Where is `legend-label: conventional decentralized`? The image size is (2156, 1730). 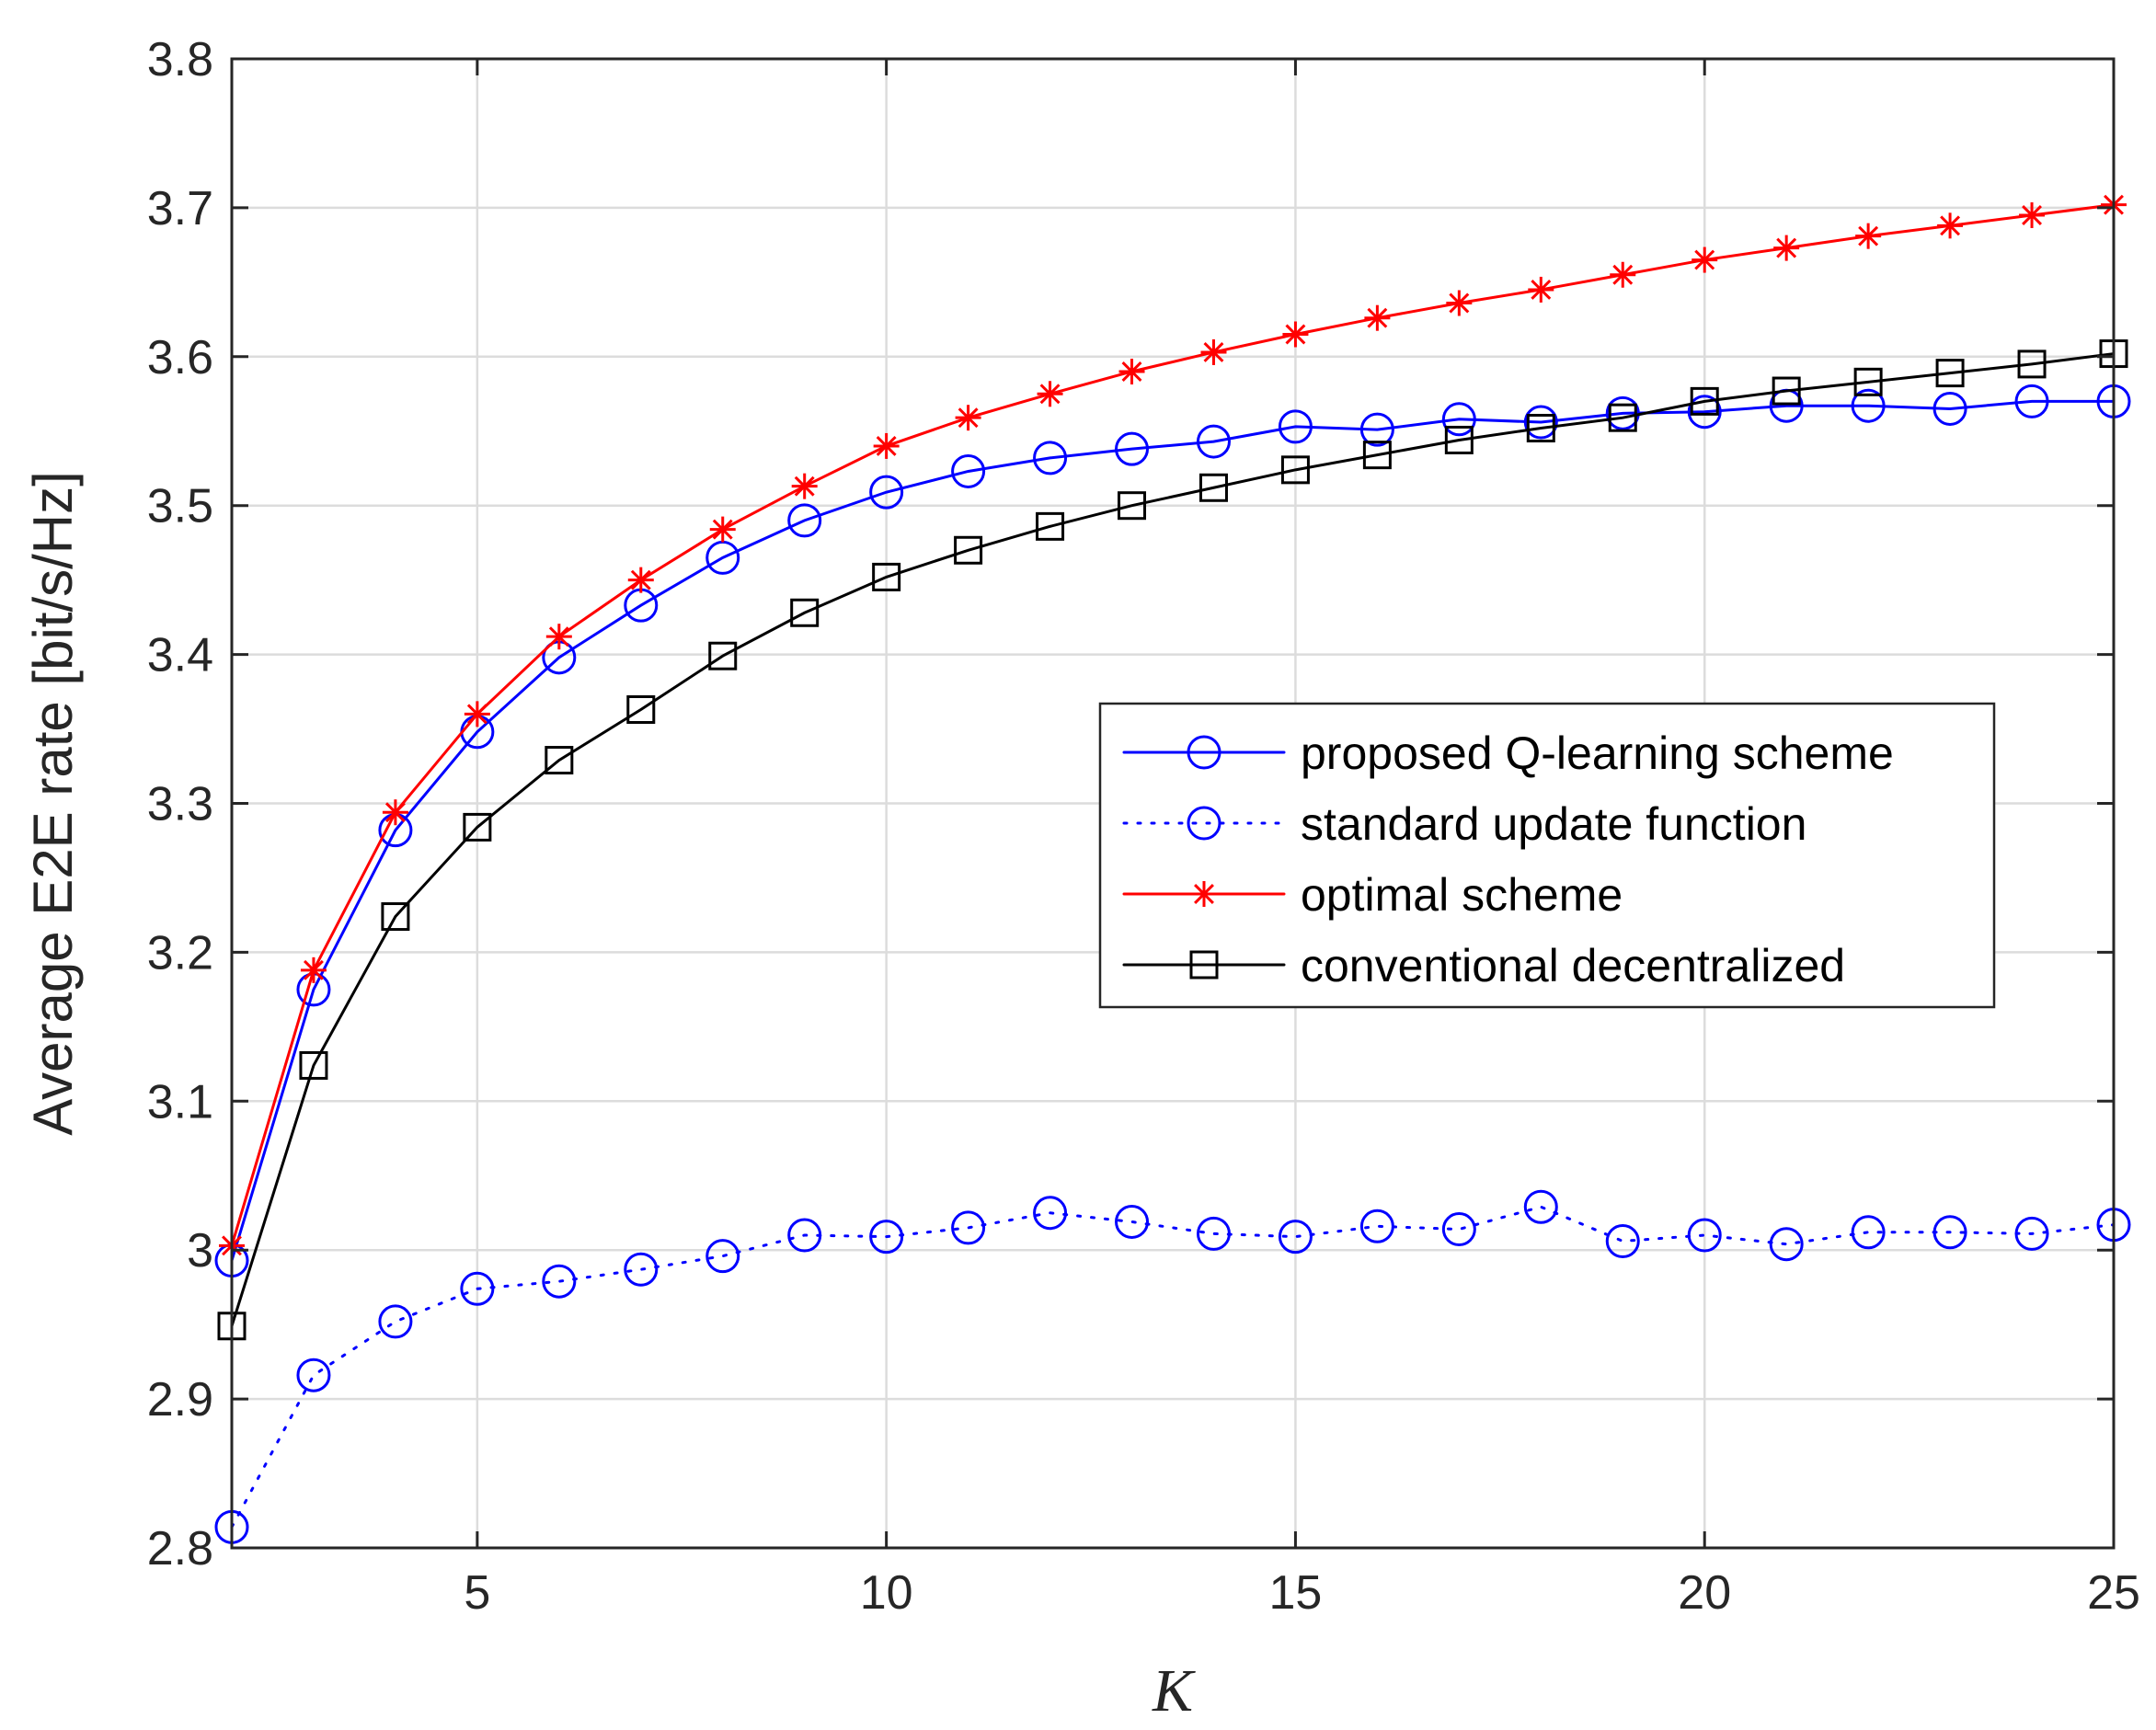 legend-label: conventional decentralized is located at coordinates (1573, 965).